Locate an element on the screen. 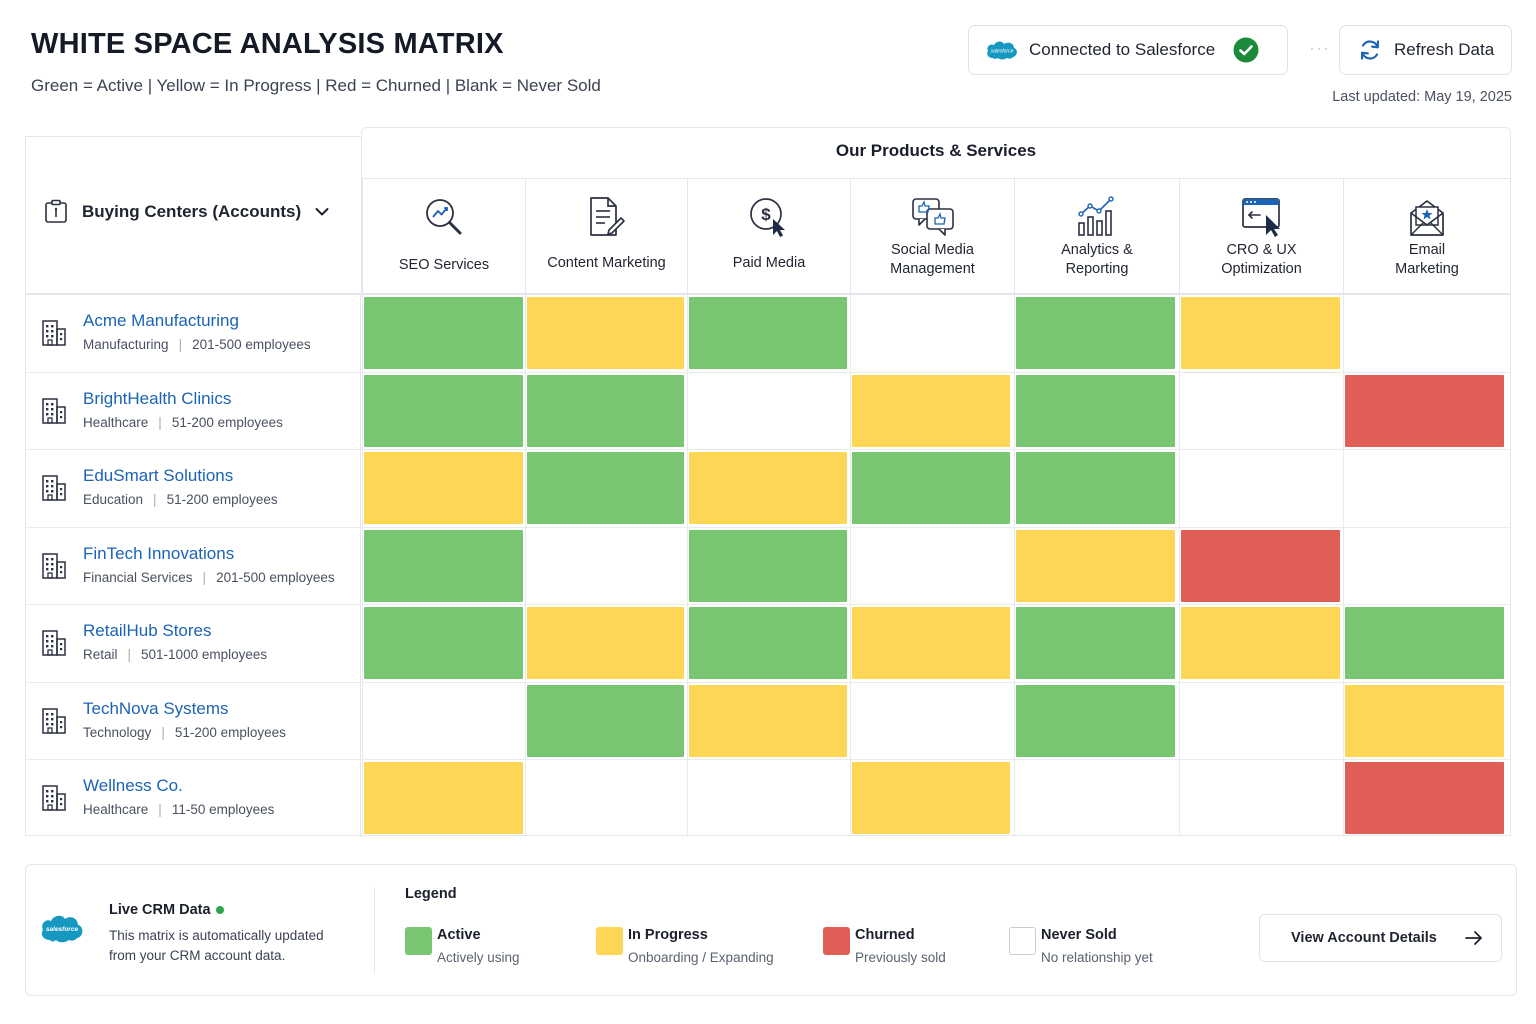 Image resolution: width=1536 pixels, height=1024 pixels. account-industry: Retail is located at coordinates (100, 654).